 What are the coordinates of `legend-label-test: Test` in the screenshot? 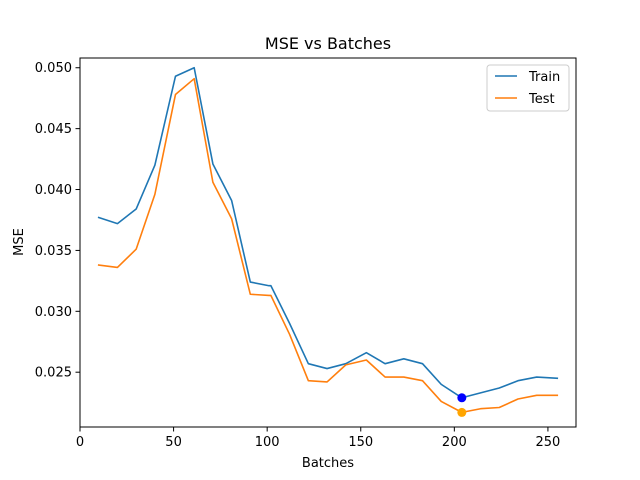 It's located at (541, 99).